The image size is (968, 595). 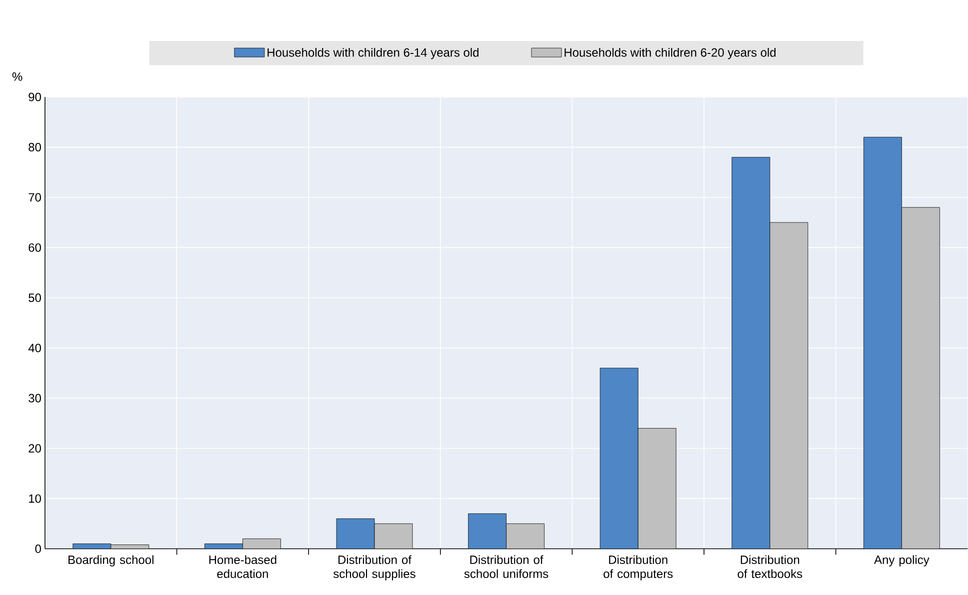 What do you see at coordinates (506, 566) in the screenshot?
I see `x-tick-label: Distribution of school uniforms` at bounding box center [506, 566].